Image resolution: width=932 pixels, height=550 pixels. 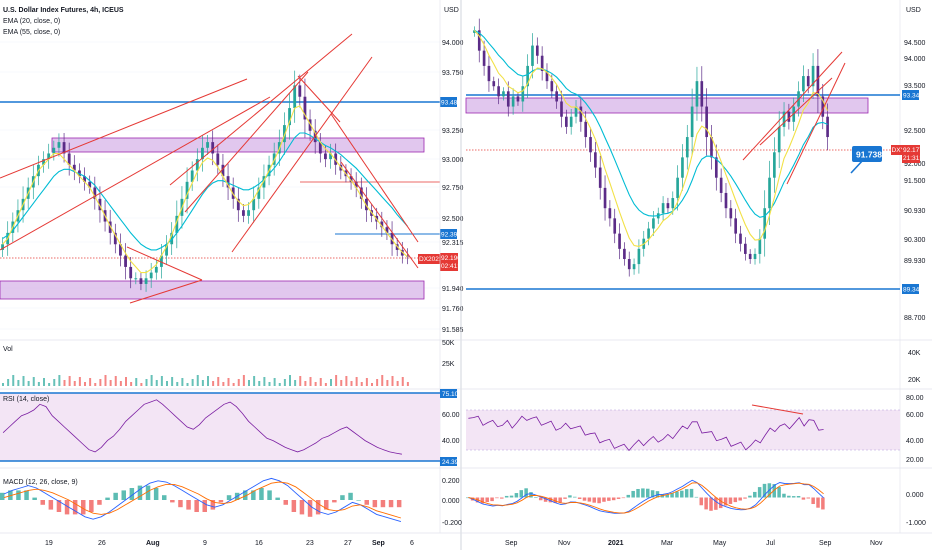 What do you see at coordinates (448, 343) in the screenshot?
I see `left-vol-axis-label: 50K` at bounding box center [448, 343].